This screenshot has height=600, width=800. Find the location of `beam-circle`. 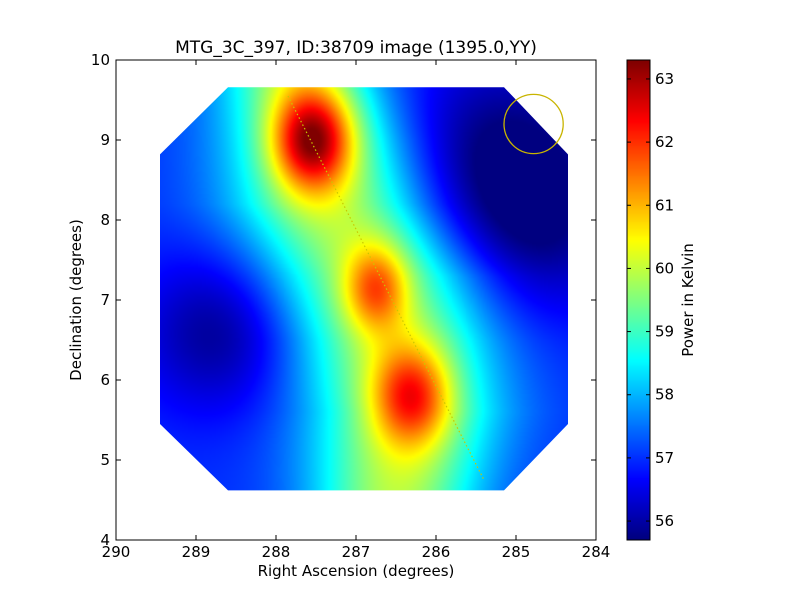

beam-circle is located at coordinates (533, 124).